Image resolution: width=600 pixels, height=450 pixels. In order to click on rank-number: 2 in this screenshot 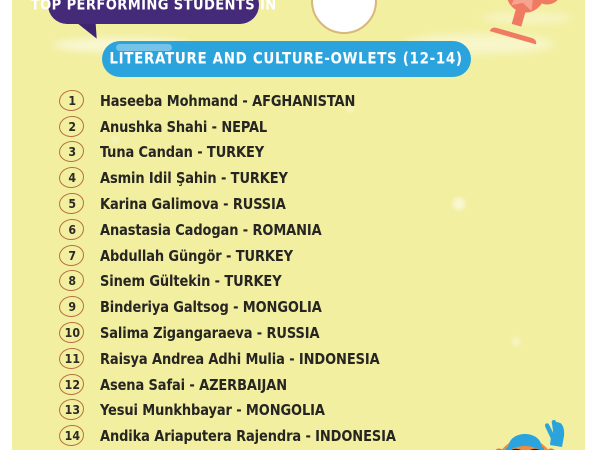, I will do `click(72, 127)`.